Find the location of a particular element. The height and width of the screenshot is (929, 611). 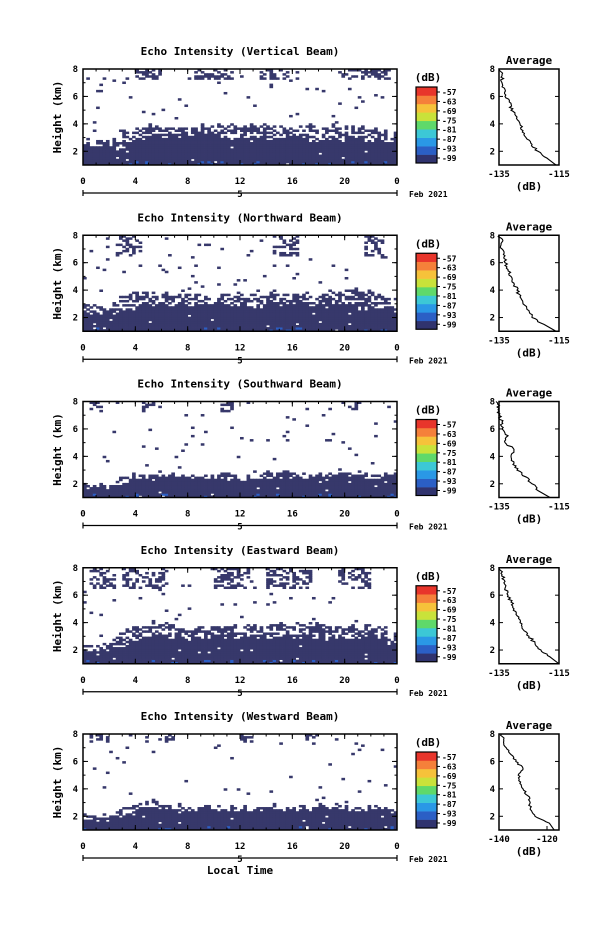

colorbar-unit: (dB) is located at coordinates (428, 77).